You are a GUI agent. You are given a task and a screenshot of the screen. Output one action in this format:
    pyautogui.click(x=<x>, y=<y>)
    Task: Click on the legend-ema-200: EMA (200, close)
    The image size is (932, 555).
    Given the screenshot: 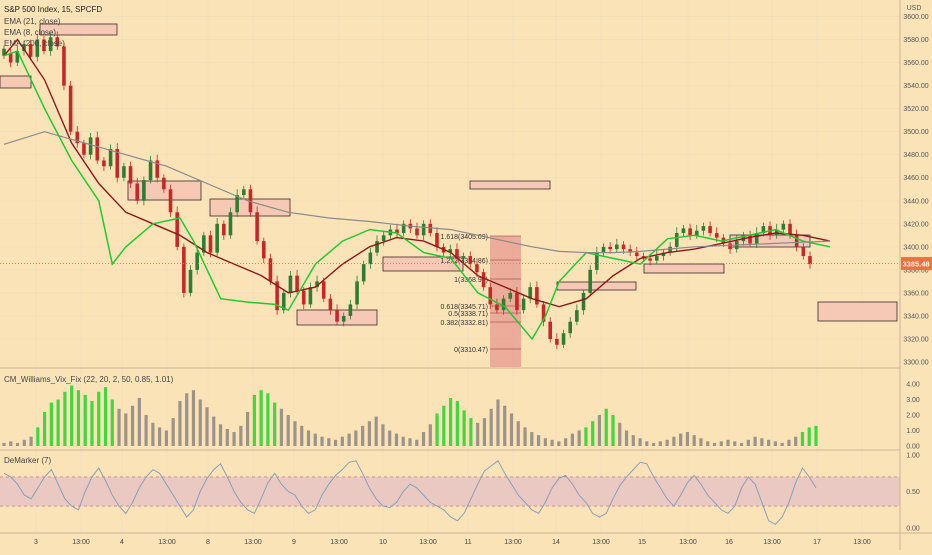 What is the action you would take?
    pyautogui.click(x=34, y=43)
    